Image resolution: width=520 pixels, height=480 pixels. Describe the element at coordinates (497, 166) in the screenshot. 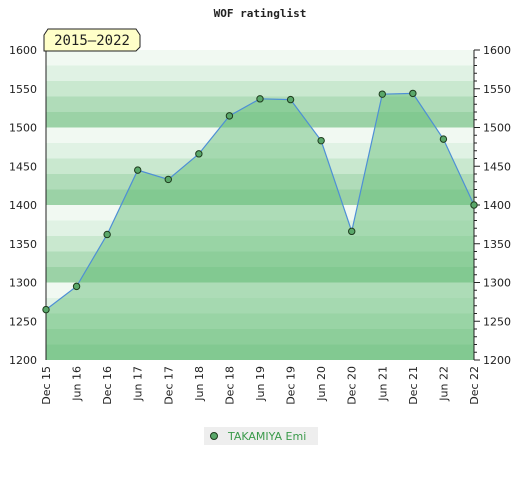

I see `y-tick-label-right: 1450` at that location.